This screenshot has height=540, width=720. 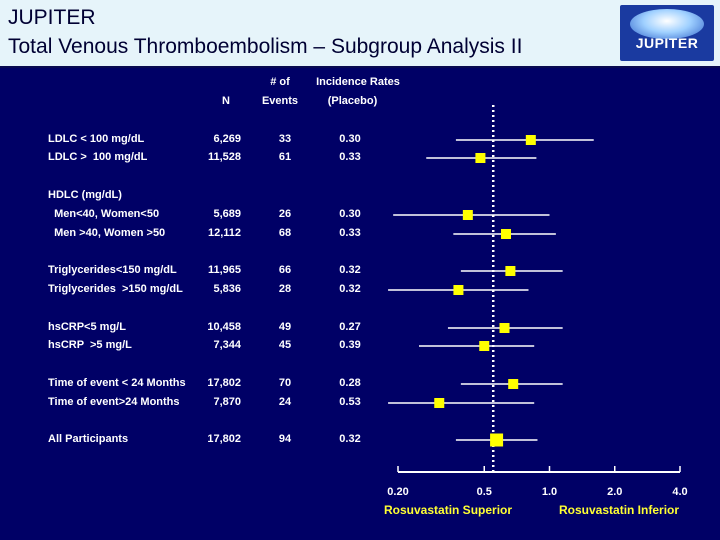 What do you see at coordinates (484, 492) in the screenshot?
I see `x-tick-label: 0.5` at bounding box center [484, 492].